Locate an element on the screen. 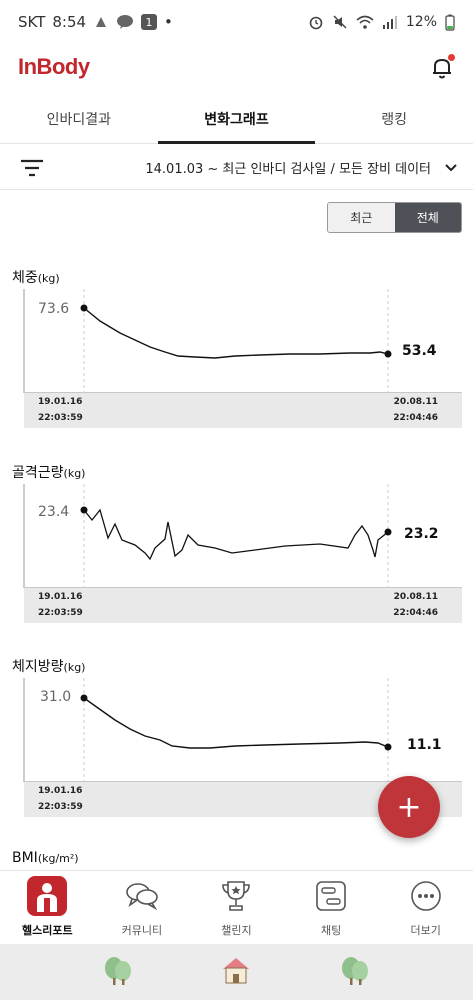 The width and height of the screenshot is (473, 1000). signal-icon is located at coordinates (390, 22).